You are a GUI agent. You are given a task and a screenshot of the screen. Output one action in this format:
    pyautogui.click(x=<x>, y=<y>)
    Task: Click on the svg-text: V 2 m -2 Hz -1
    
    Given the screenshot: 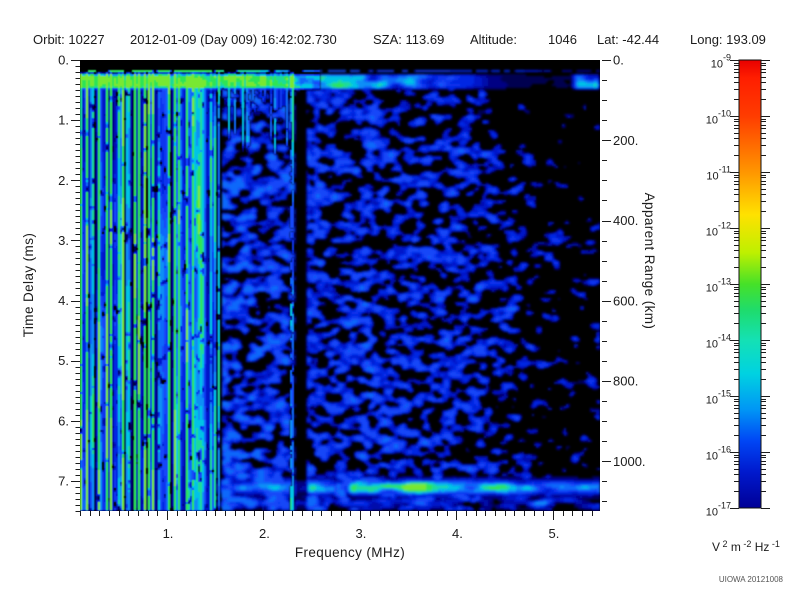 What is the action you would take?
    pyautogui.click(x=746, y=546)
    